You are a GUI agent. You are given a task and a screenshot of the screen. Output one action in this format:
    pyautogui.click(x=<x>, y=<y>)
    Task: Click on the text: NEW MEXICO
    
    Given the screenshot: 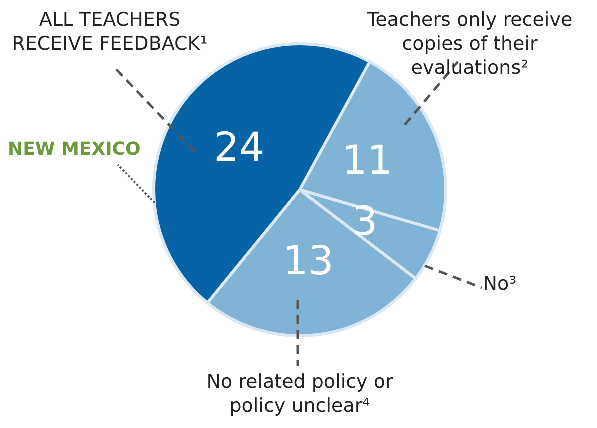 What is the action you would take?
    pyautogui.click(x=74, y=150)
    